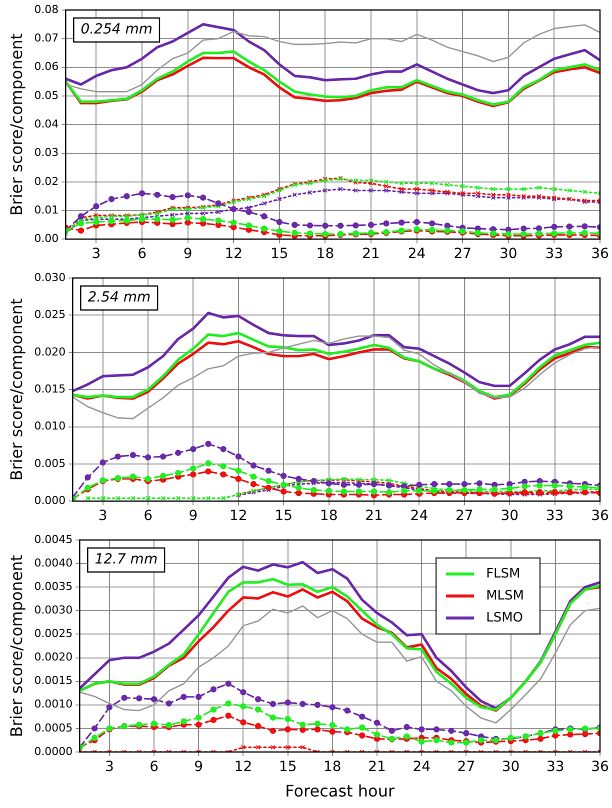 This screenshot has width=612, height=808. I want to click on y-tick-label: 0.025, so click(50, 315).